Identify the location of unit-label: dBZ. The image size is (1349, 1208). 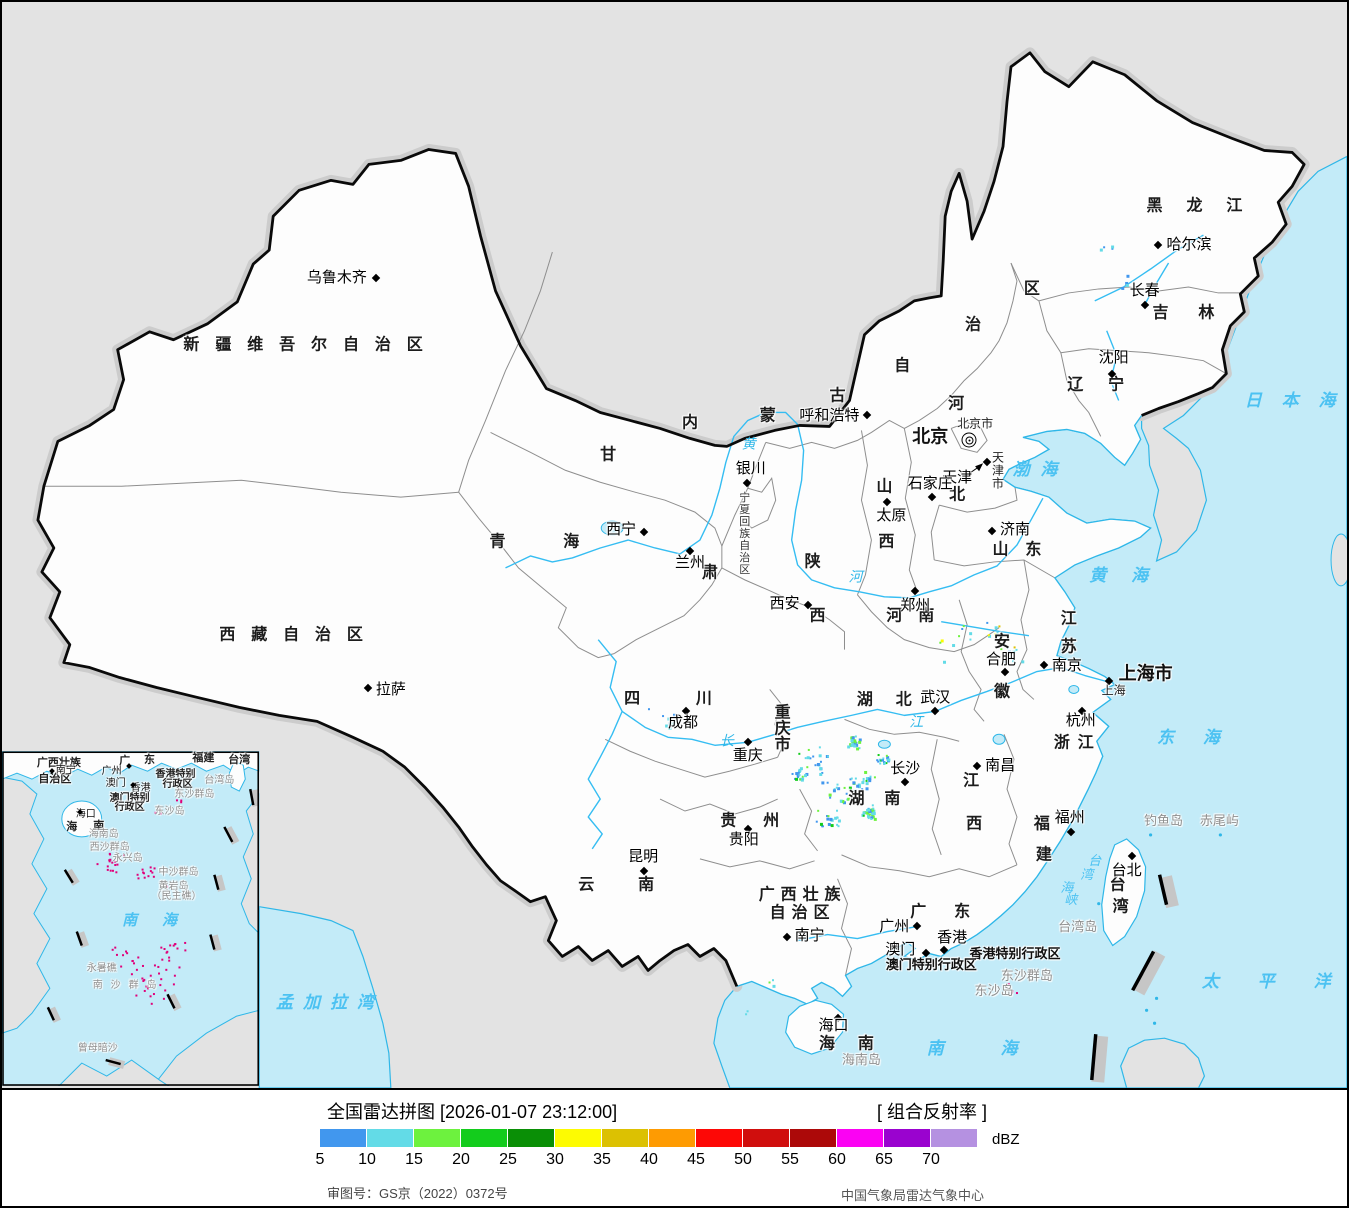
(1006, 1139).